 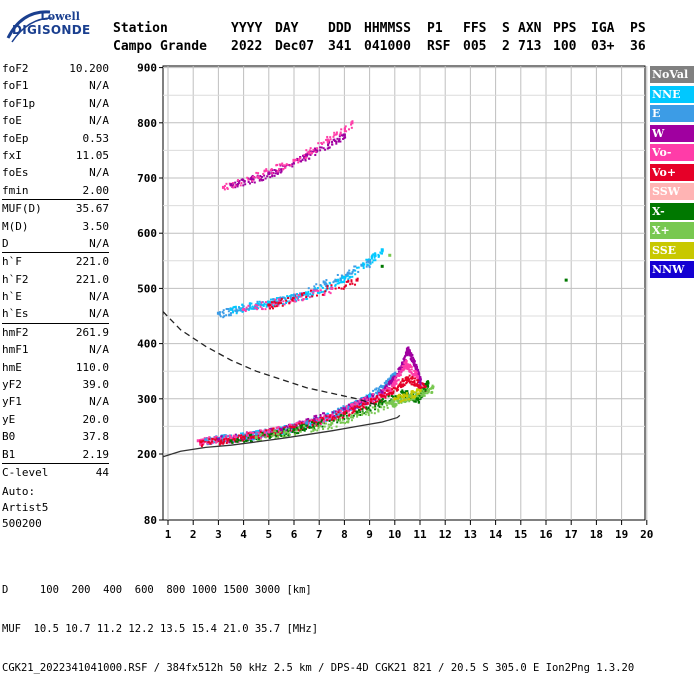 I want to click on param-label: foF2, so click(x=15, y=68).